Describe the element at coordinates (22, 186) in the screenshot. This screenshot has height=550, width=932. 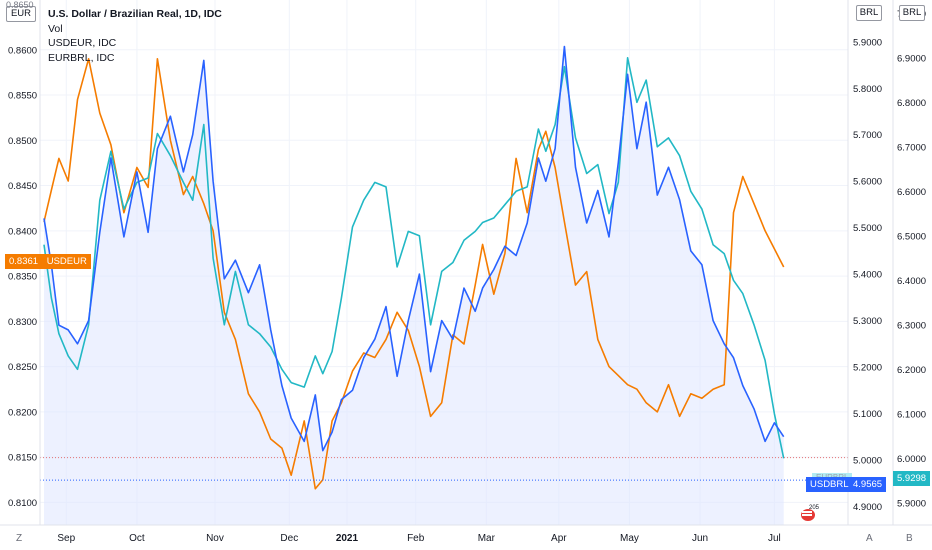
I see `left-tick-label: 0.8450` at that location.